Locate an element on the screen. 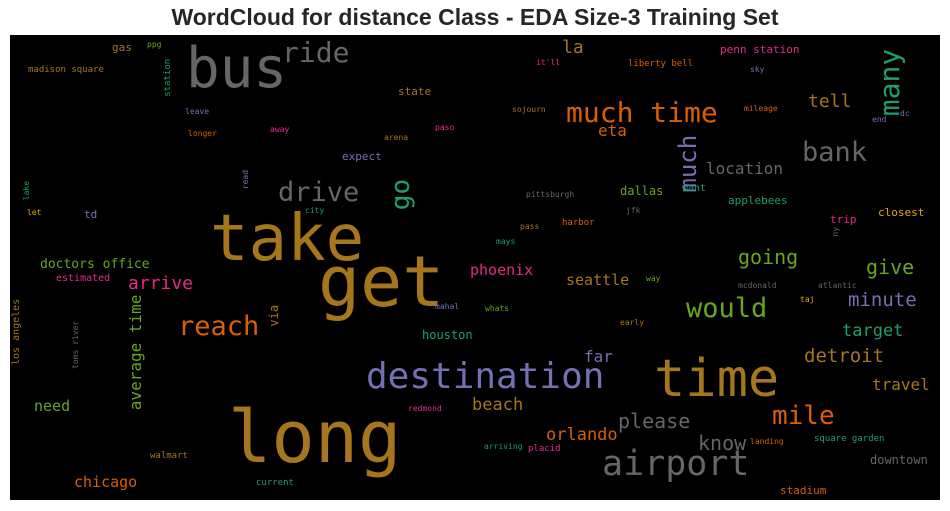 This screenshot has width=950, height=511. word-penn-station: penn station is located at coordinates (760, 49).